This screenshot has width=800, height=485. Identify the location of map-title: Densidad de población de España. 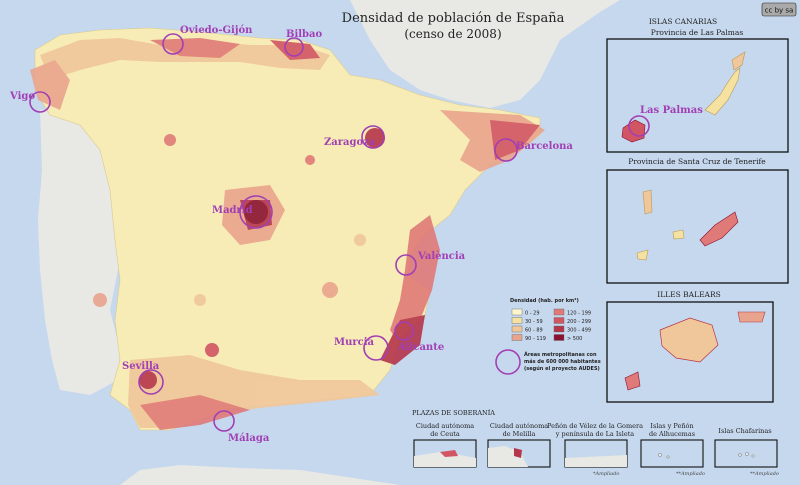
(453, 18).